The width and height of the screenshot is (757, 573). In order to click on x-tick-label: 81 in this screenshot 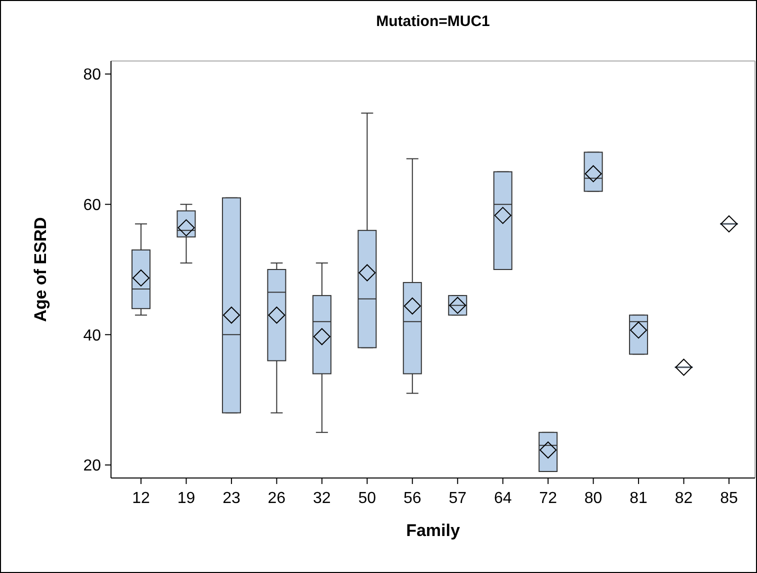, I will do `click(639, 498)`.